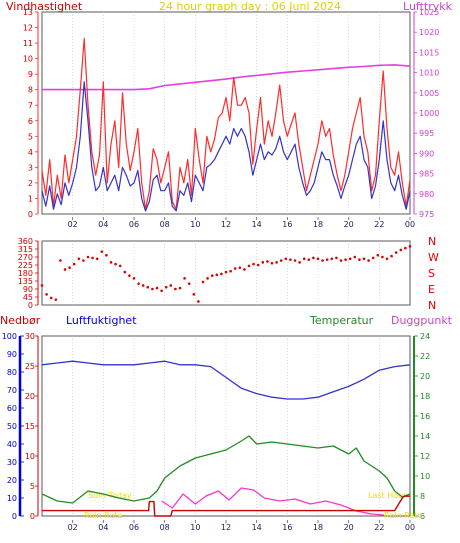  What do you see at coordinates (12, 390) in the screenshot?
I see `rain-tick-70: 70` at bounding box center [12, 390].